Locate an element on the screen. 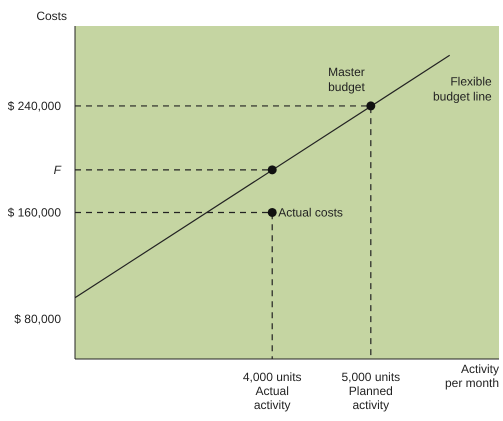 The image size is (503, 421). annotation: Actual costs is located at coordinates (310, 212).